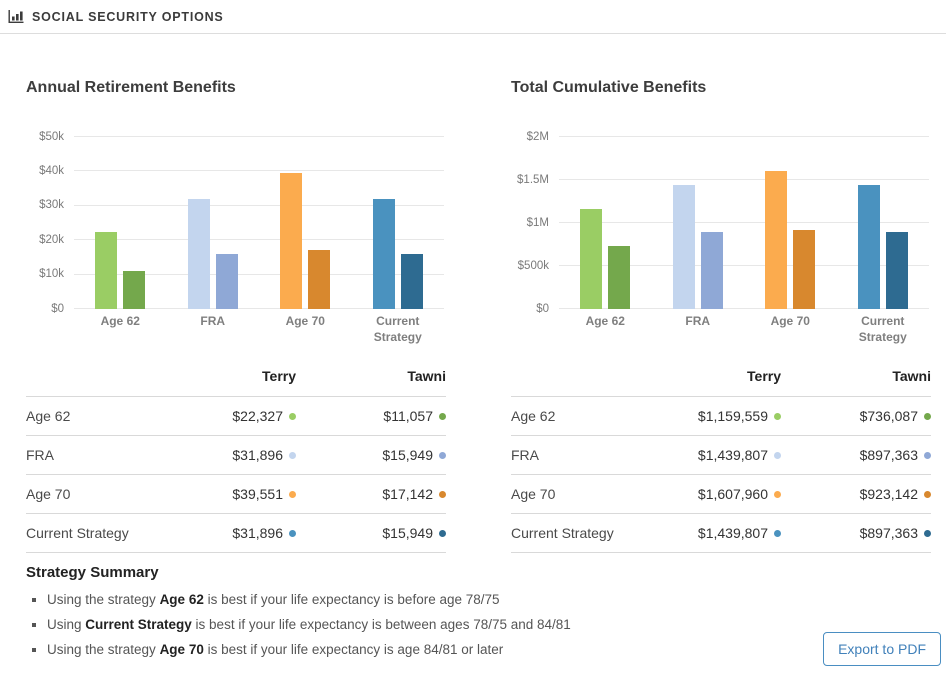 This screenshot has height=684, width=946. Describe the element at coordinates (241, 137) in the screenshot. I see `gridline: $50k` at that location.